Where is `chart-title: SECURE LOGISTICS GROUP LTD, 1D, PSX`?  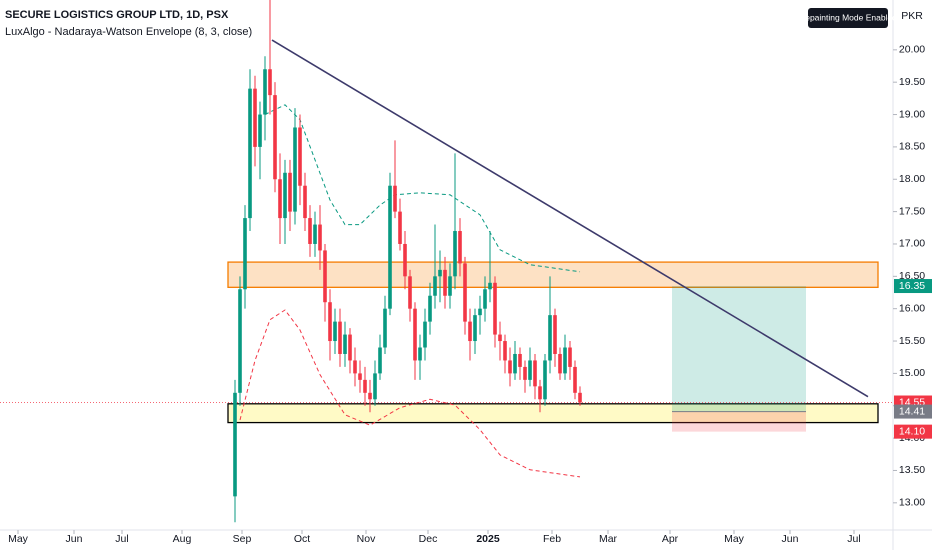
chart-title: SECURE LOGISTICS GROUP LTD, 1D, PSX is located at coordinates (117, 15).